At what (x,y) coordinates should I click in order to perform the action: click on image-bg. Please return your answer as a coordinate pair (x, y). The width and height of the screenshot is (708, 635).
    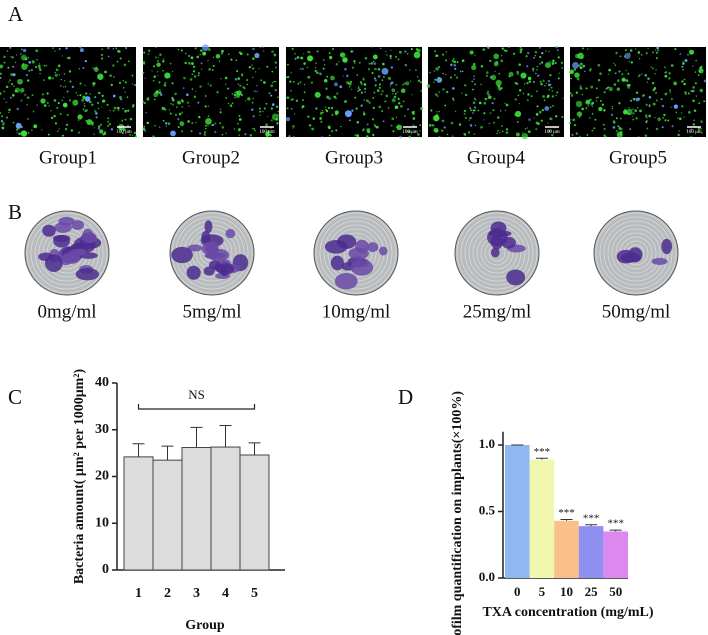
    Looking at the image, I should click on (496, 92).